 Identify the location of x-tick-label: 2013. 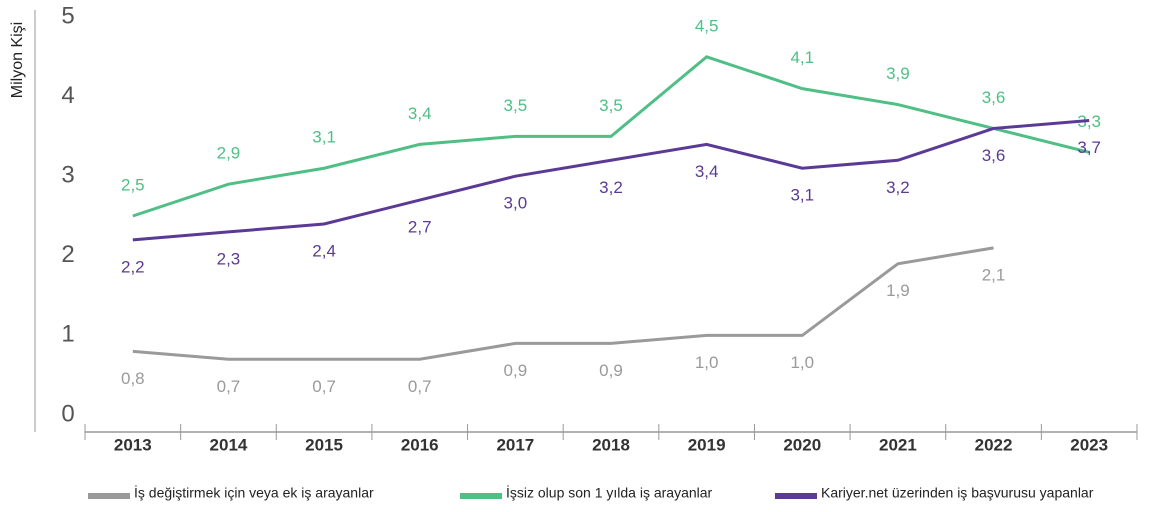
(133, 444).